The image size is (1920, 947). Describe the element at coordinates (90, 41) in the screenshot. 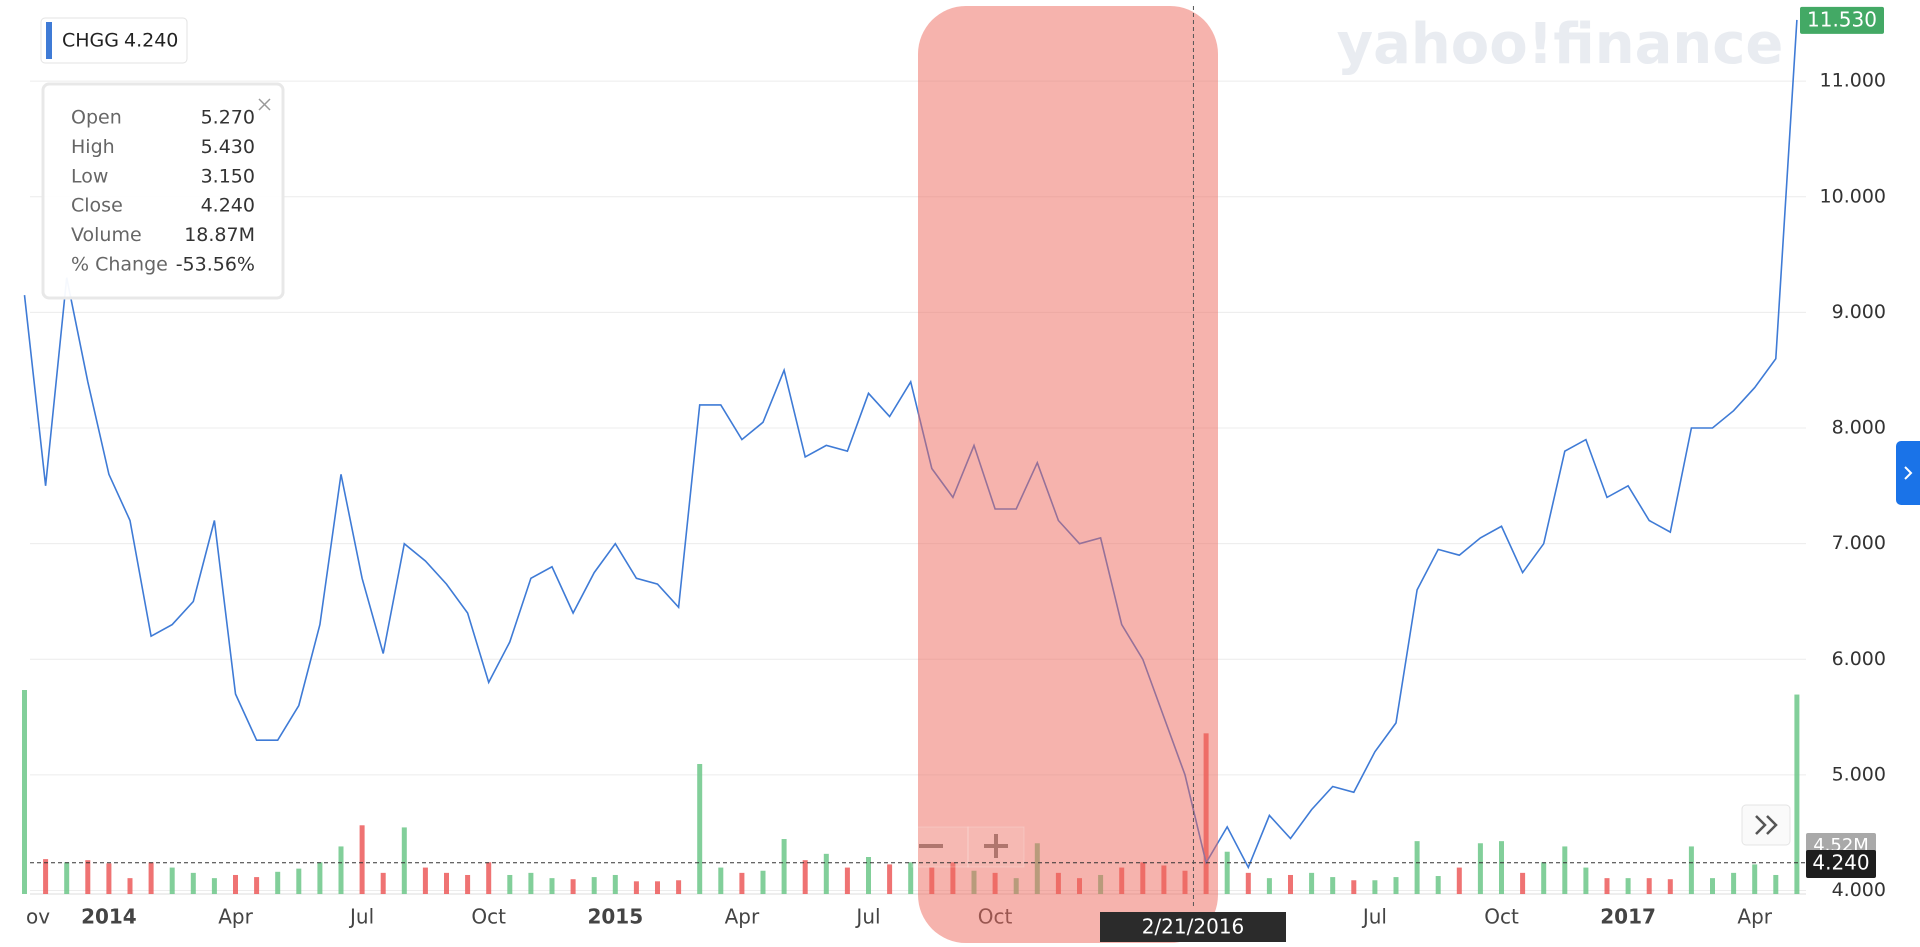

I see `legend-name: CHGG` at that location.